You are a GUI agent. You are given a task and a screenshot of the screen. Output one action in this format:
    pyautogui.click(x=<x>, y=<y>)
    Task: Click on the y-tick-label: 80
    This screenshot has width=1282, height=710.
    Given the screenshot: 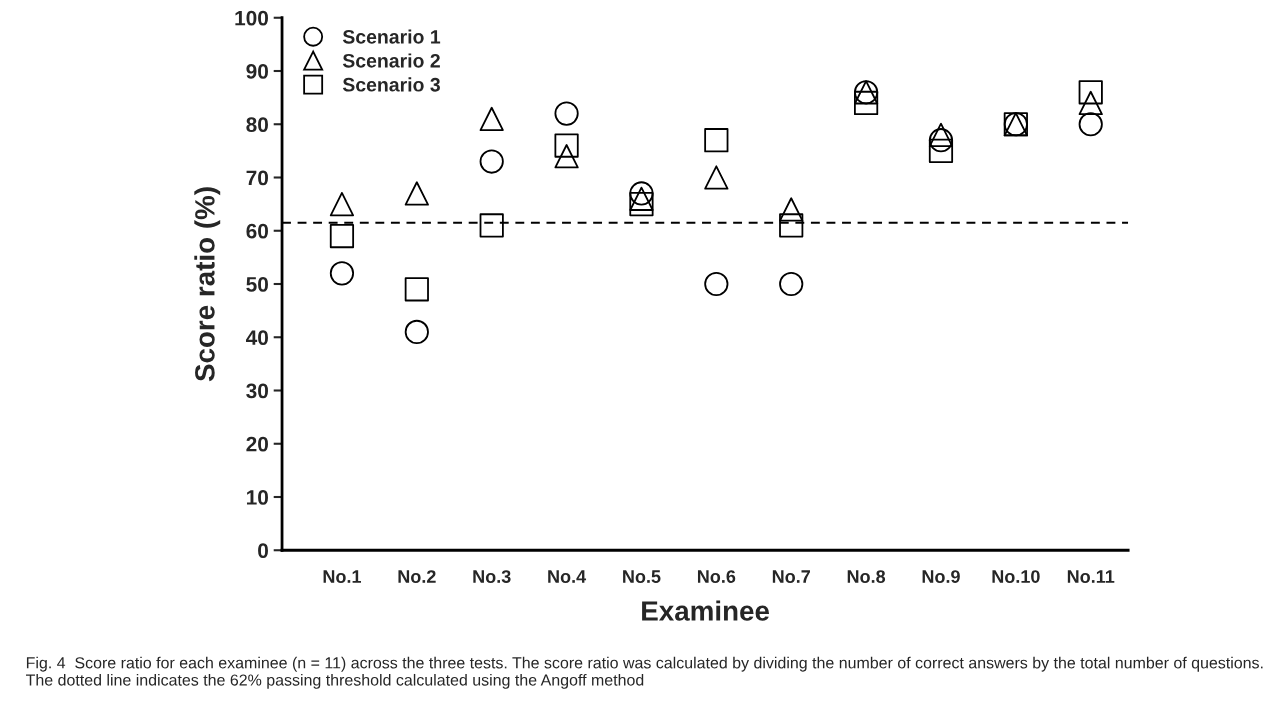 What is the action you would take?
    pyautogui.click(x=257, y=124)
    